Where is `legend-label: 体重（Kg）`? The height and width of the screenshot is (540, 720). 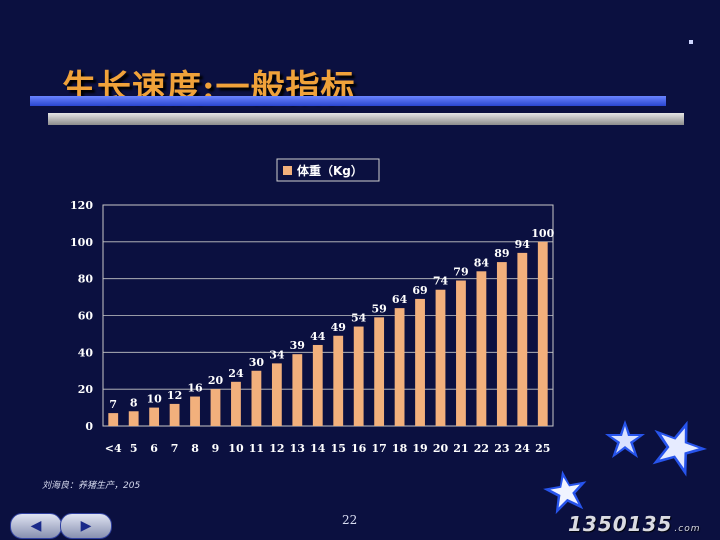
legend-label: 体重（Kg） is located at coordinates (330, 170).